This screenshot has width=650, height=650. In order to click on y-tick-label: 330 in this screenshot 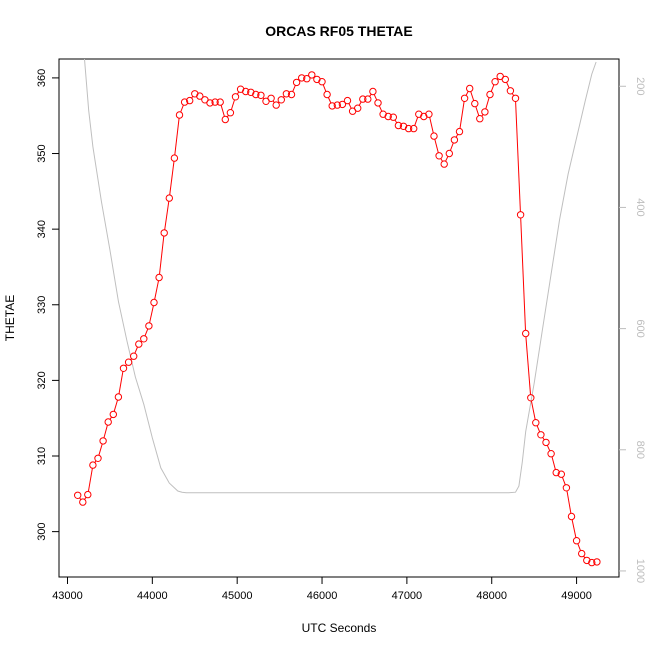, I will do `click(42, 305)`.